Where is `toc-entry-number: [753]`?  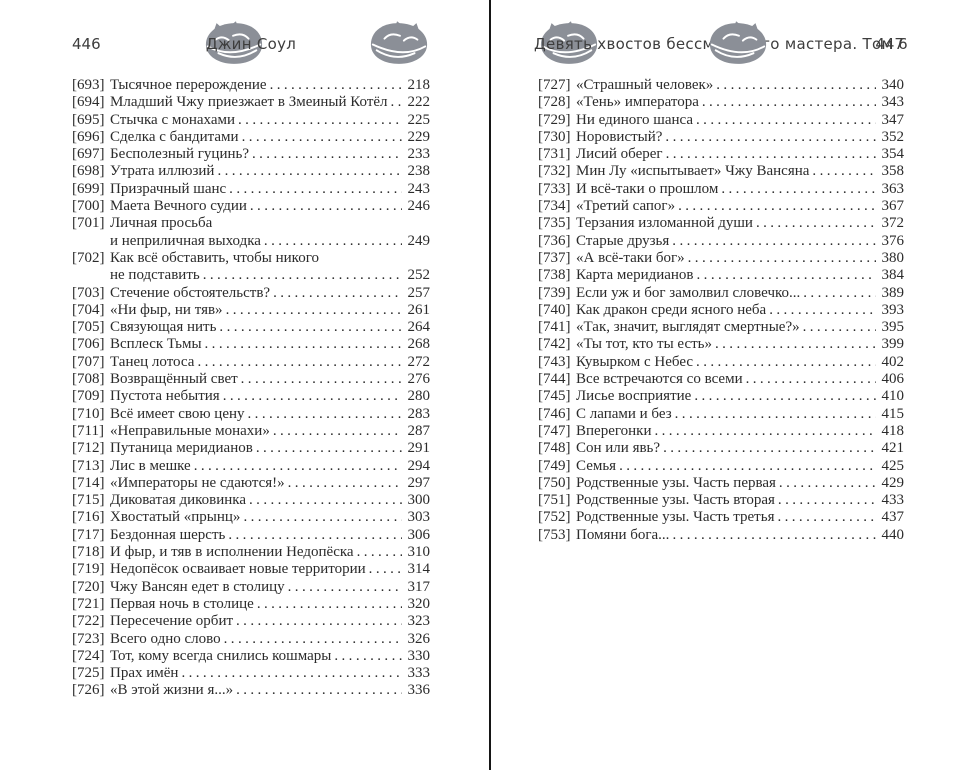
toc-entry-number: [753] is located at coordinates (554, 534).